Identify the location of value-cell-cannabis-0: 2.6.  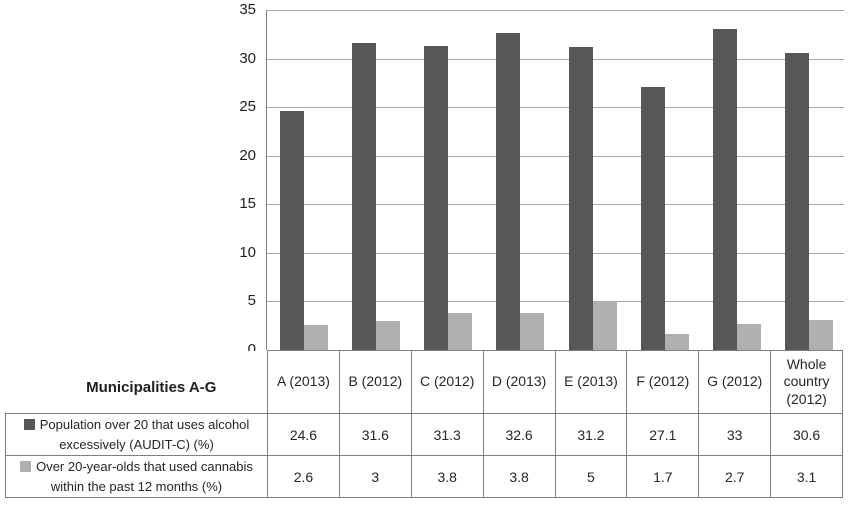
(303, 476).